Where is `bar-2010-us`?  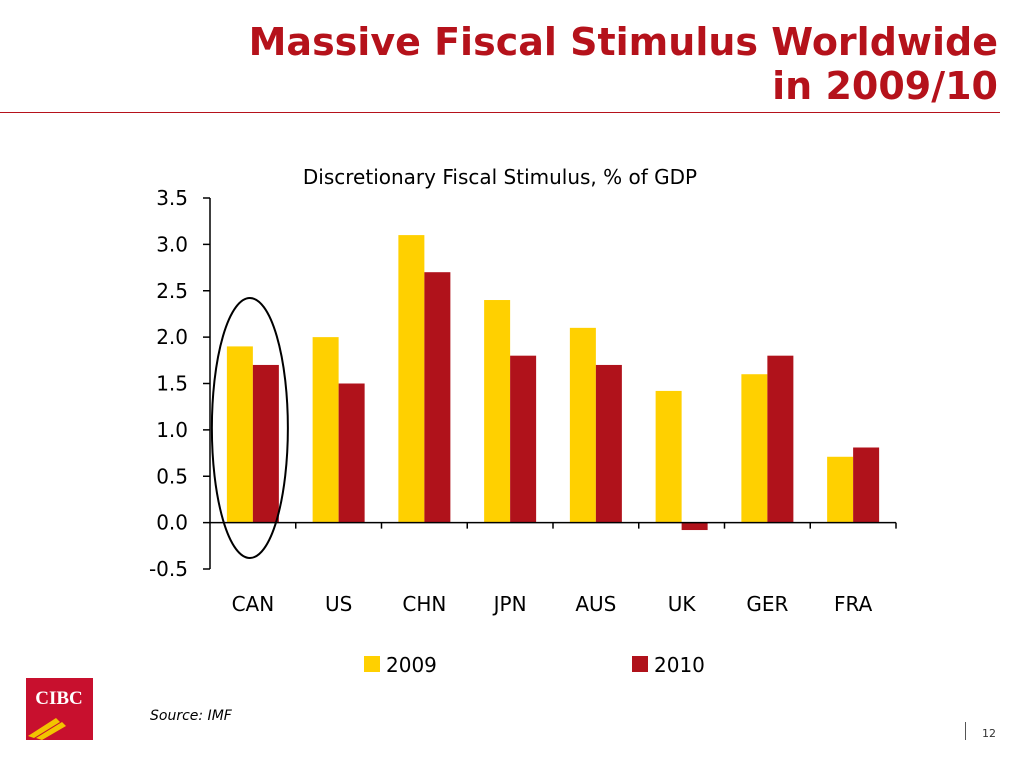 bar-2010-us is located at coordinates (351, 453).